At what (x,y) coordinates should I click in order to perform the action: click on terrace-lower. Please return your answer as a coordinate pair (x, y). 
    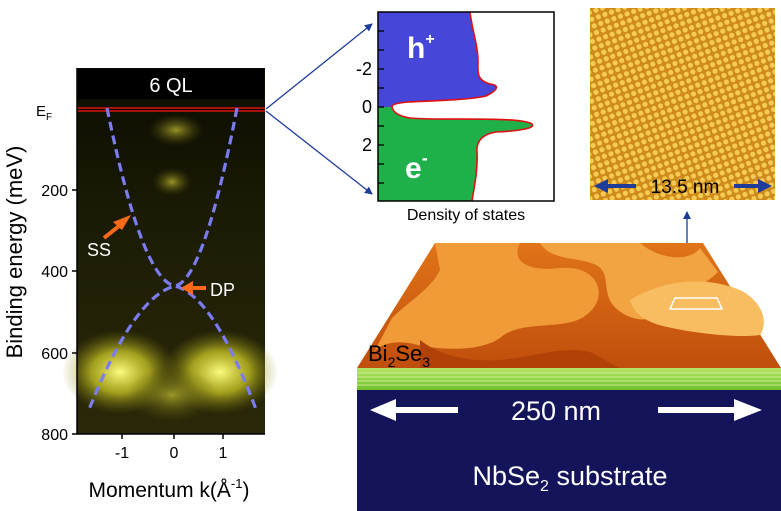
    Looking at the image, I should click on (520, 354).